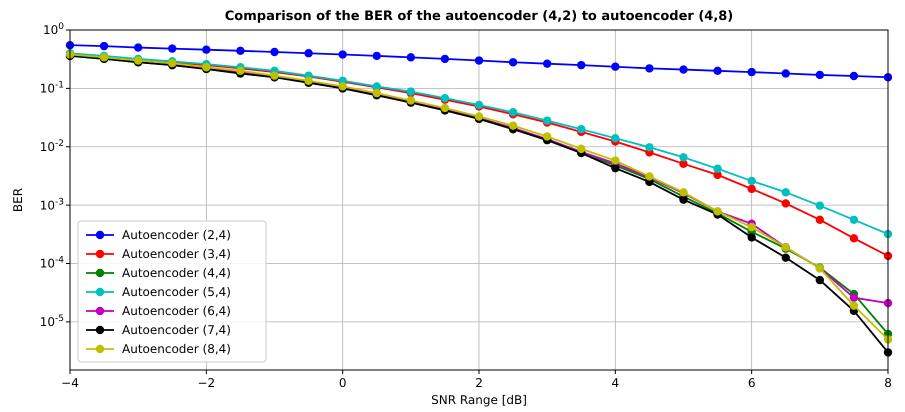 The width and height of the screenshot is (905, 412). What do you see at coordinates (888, 383) in the screenshot?
I see `x-tick-label: 8` at bounding box center [888, 383].